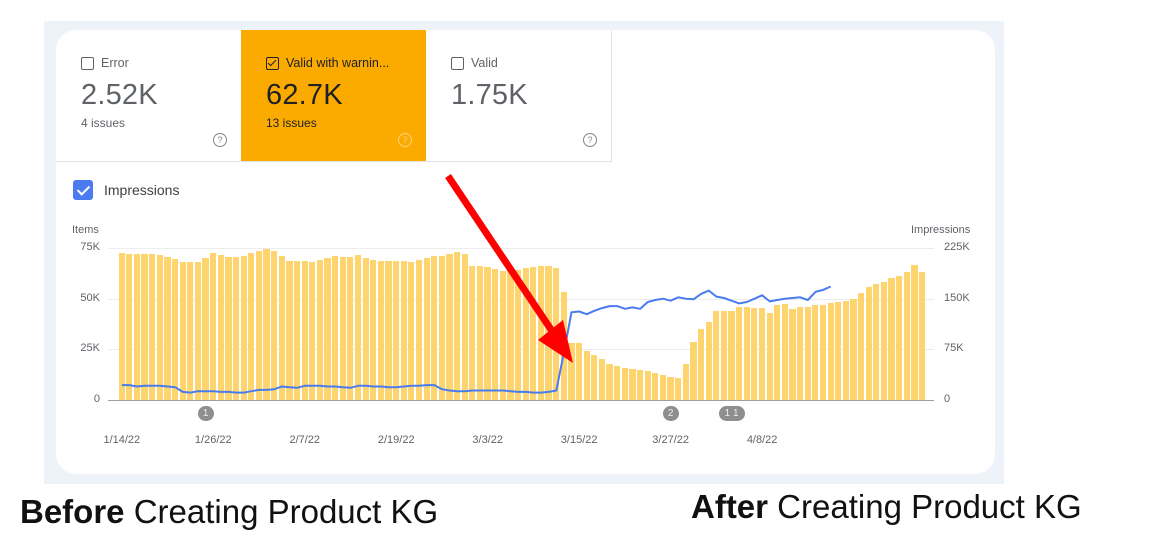 The width and height of the screenshot is (1162, 539). Describe the element at coordinates (83, 190) in the screenshot. I see `impressions-checkbox` at that location.